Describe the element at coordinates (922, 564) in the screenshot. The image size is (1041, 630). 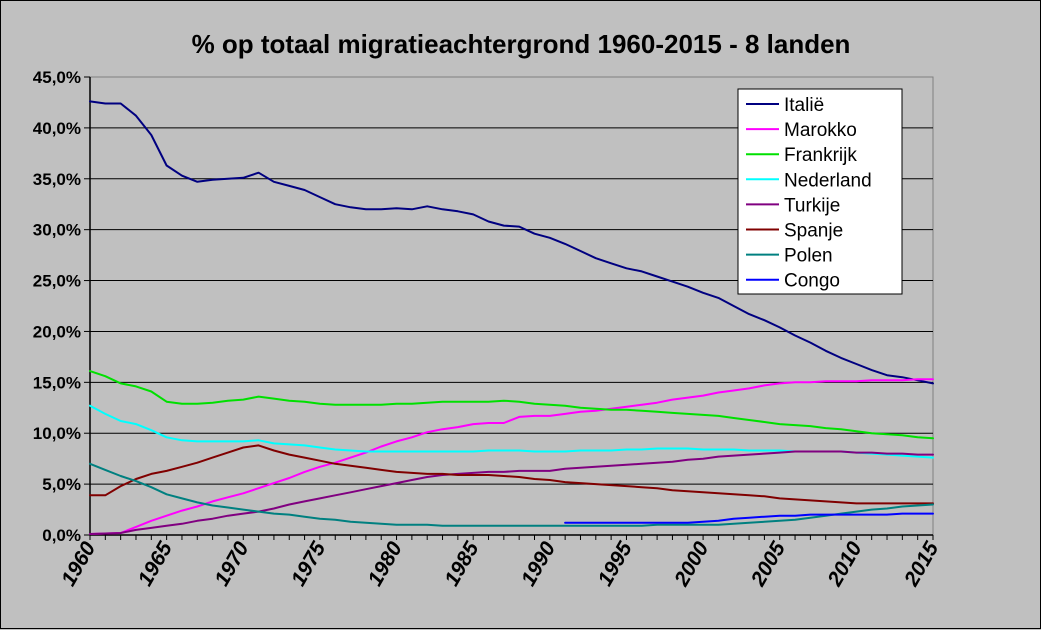
I see `x-tick-label: 2015` at that location.